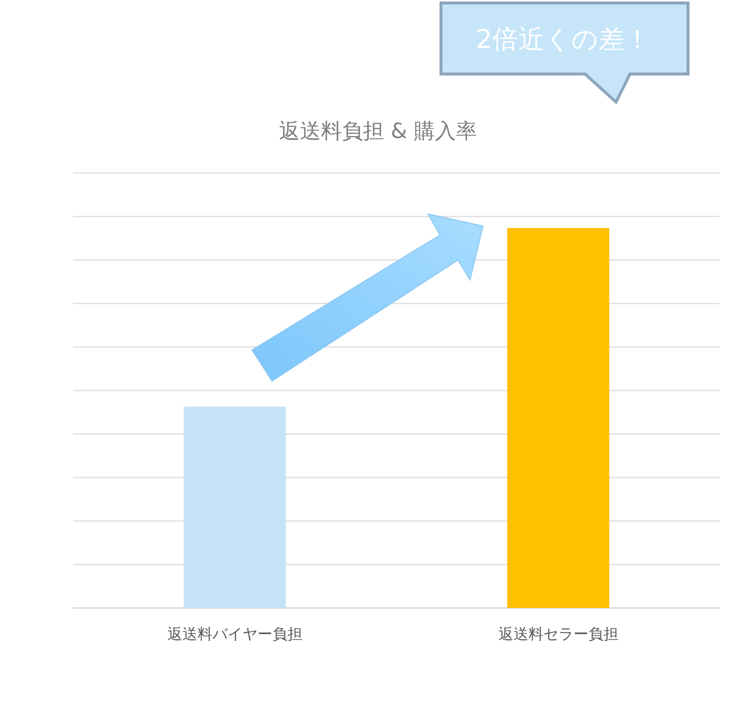 The height and width of the screenshot is (723, 744). I want to click on x-tick-label: 返送料セラー負担, so click(558, 634).